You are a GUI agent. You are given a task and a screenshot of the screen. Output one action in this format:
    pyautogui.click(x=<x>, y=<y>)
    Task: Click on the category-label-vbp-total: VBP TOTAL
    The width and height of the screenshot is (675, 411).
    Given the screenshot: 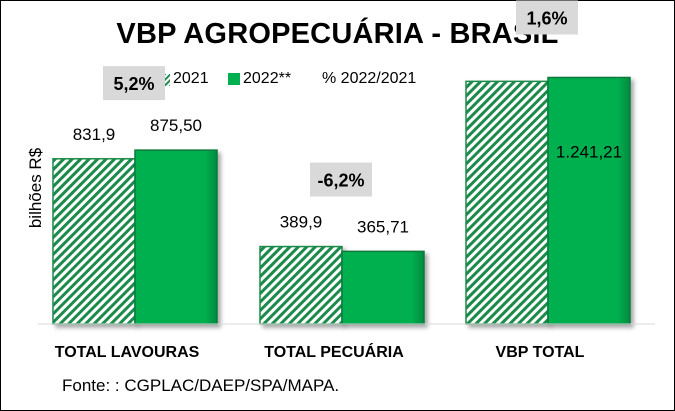 What is the action you would take?
    pyautogui.click(x=540, y=352)
    